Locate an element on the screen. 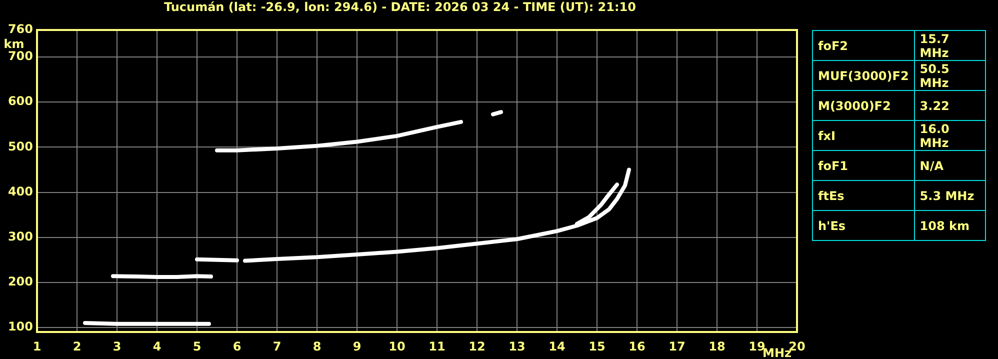 The image size is (998, 359). y-tick-label: 700 is located at coordinates (20, 56).